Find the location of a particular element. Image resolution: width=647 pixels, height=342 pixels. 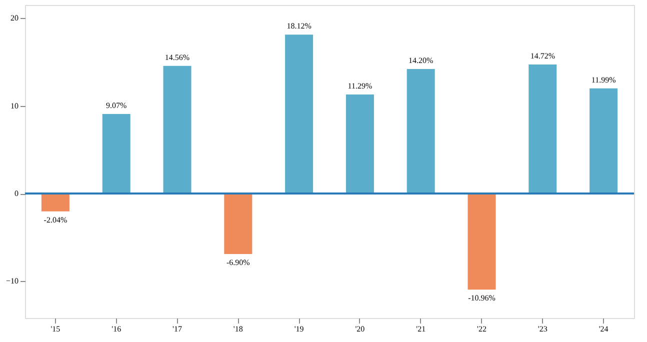

data-label: 14.20% is located at coordinates (421, 61).